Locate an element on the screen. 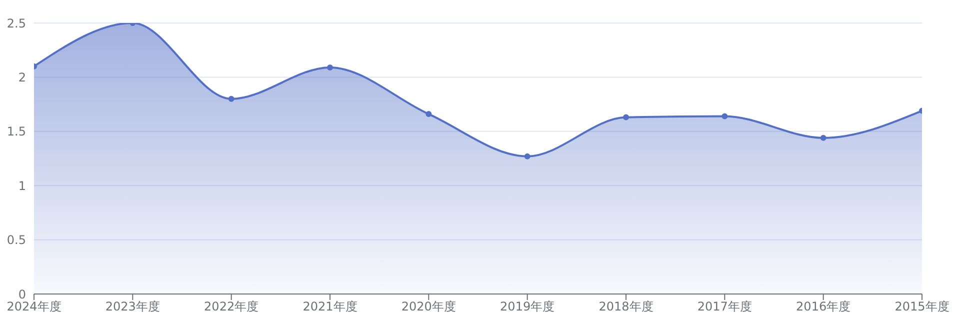 Image resolution: width=962 pixels, height=327 pixels. x-tick-label: 2015年度 is located at coordinates (922, 307).